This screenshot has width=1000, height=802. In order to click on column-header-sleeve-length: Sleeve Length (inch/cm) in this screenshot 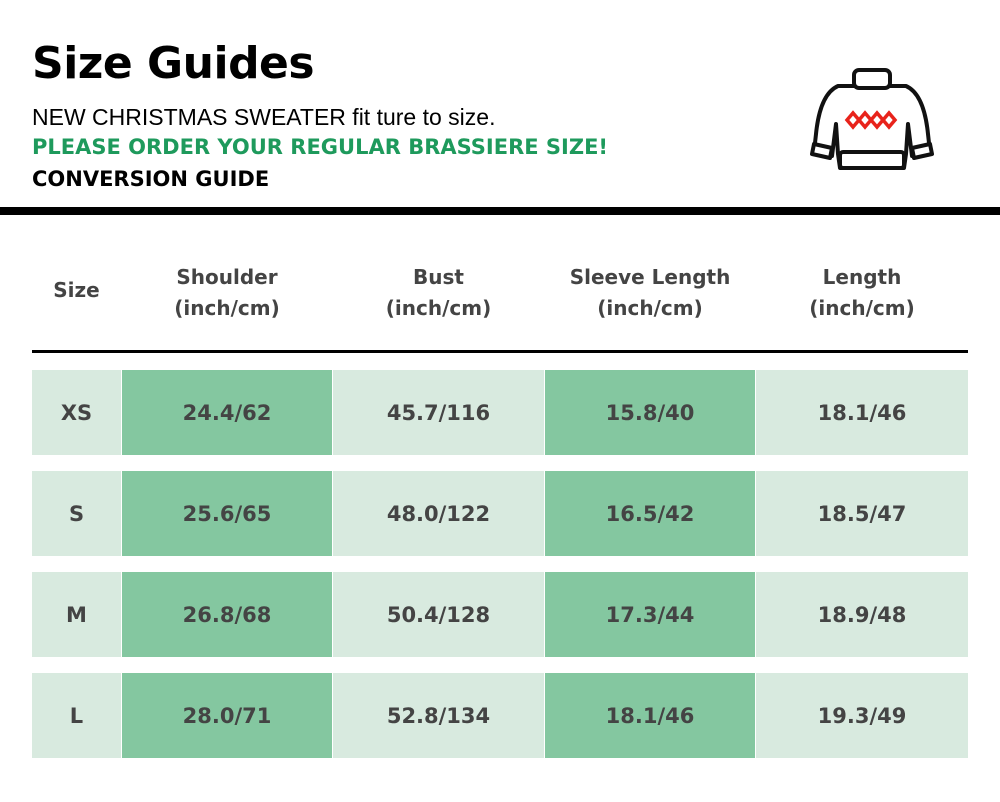, I will do `click(650, 293)`.